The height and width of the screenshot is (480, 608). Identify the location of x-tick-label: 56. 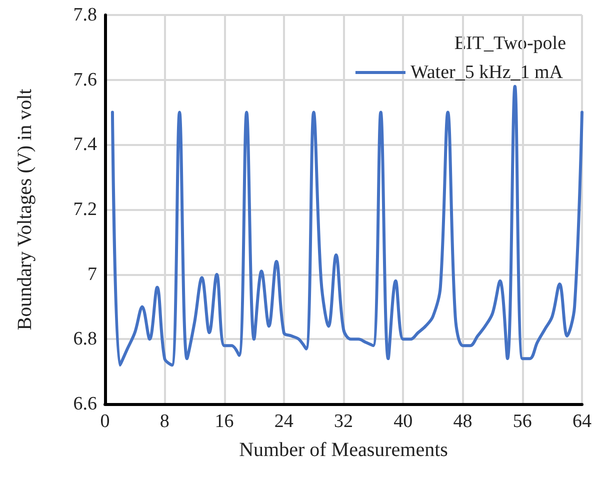
(522, 421).